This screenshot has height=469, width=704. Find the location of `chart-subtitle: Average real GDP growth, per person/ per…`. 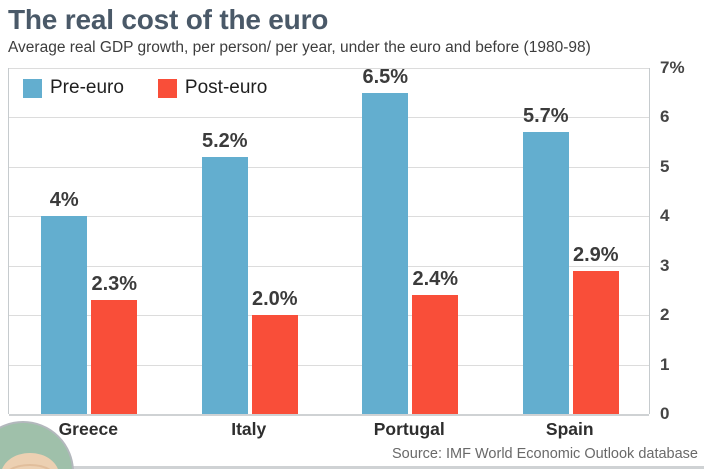

chart-subtitle: Average real GDP growth, per person/ per… is located at coordinates (299, 47).